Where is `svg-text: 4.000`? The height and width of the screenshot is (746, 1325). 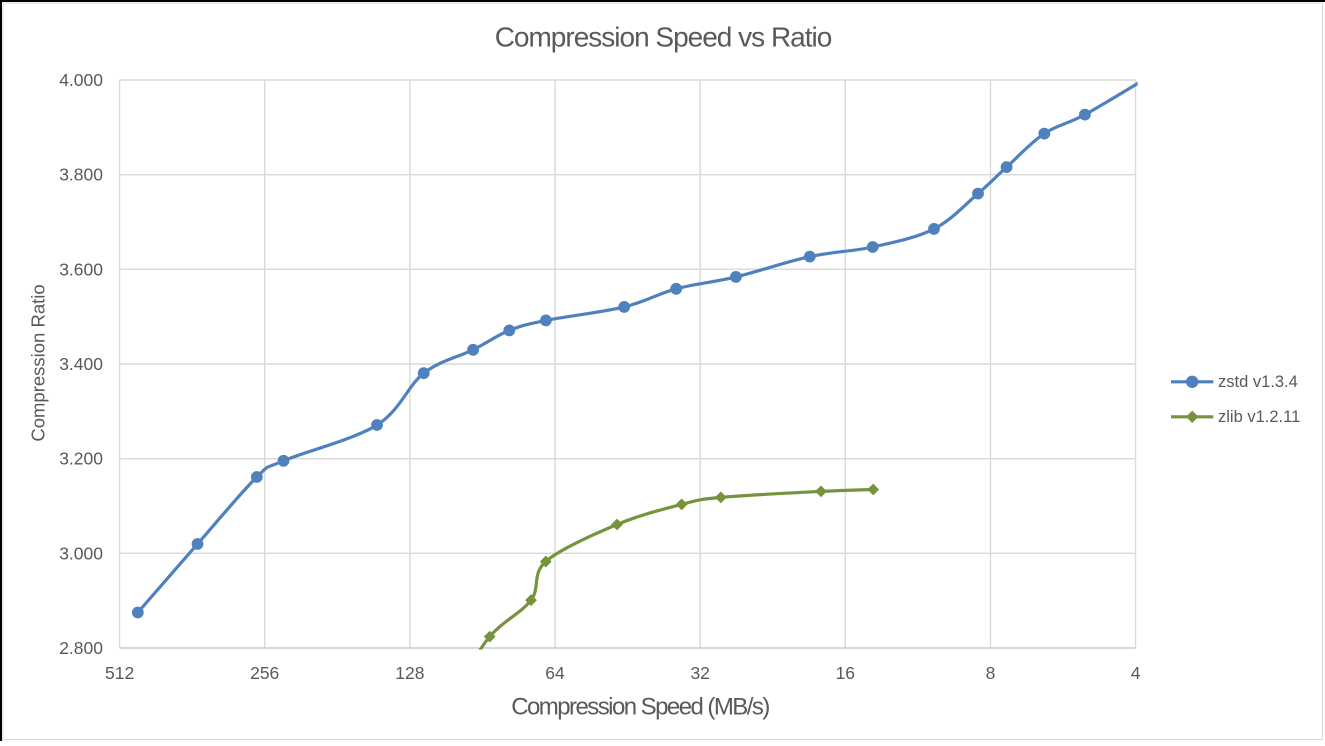 svg-text: 4.000 is located at coordinates (81, 80).